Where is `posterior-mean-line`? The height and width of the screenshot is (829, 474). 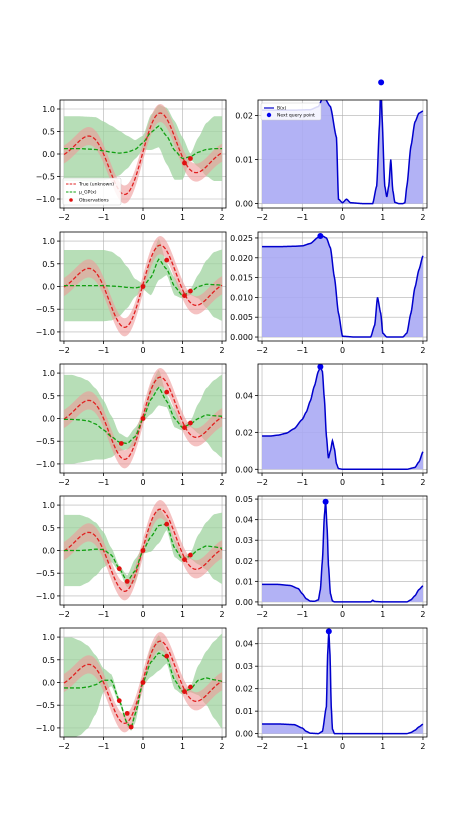
posterior-mean-line is located at coordinates (143, 691).